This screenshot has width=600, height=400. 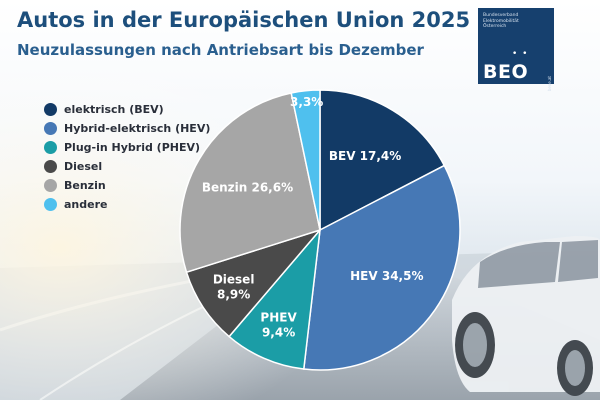 I want to click on legend-label-bev: elektrisch (BEV), so click(x=114, y=109).